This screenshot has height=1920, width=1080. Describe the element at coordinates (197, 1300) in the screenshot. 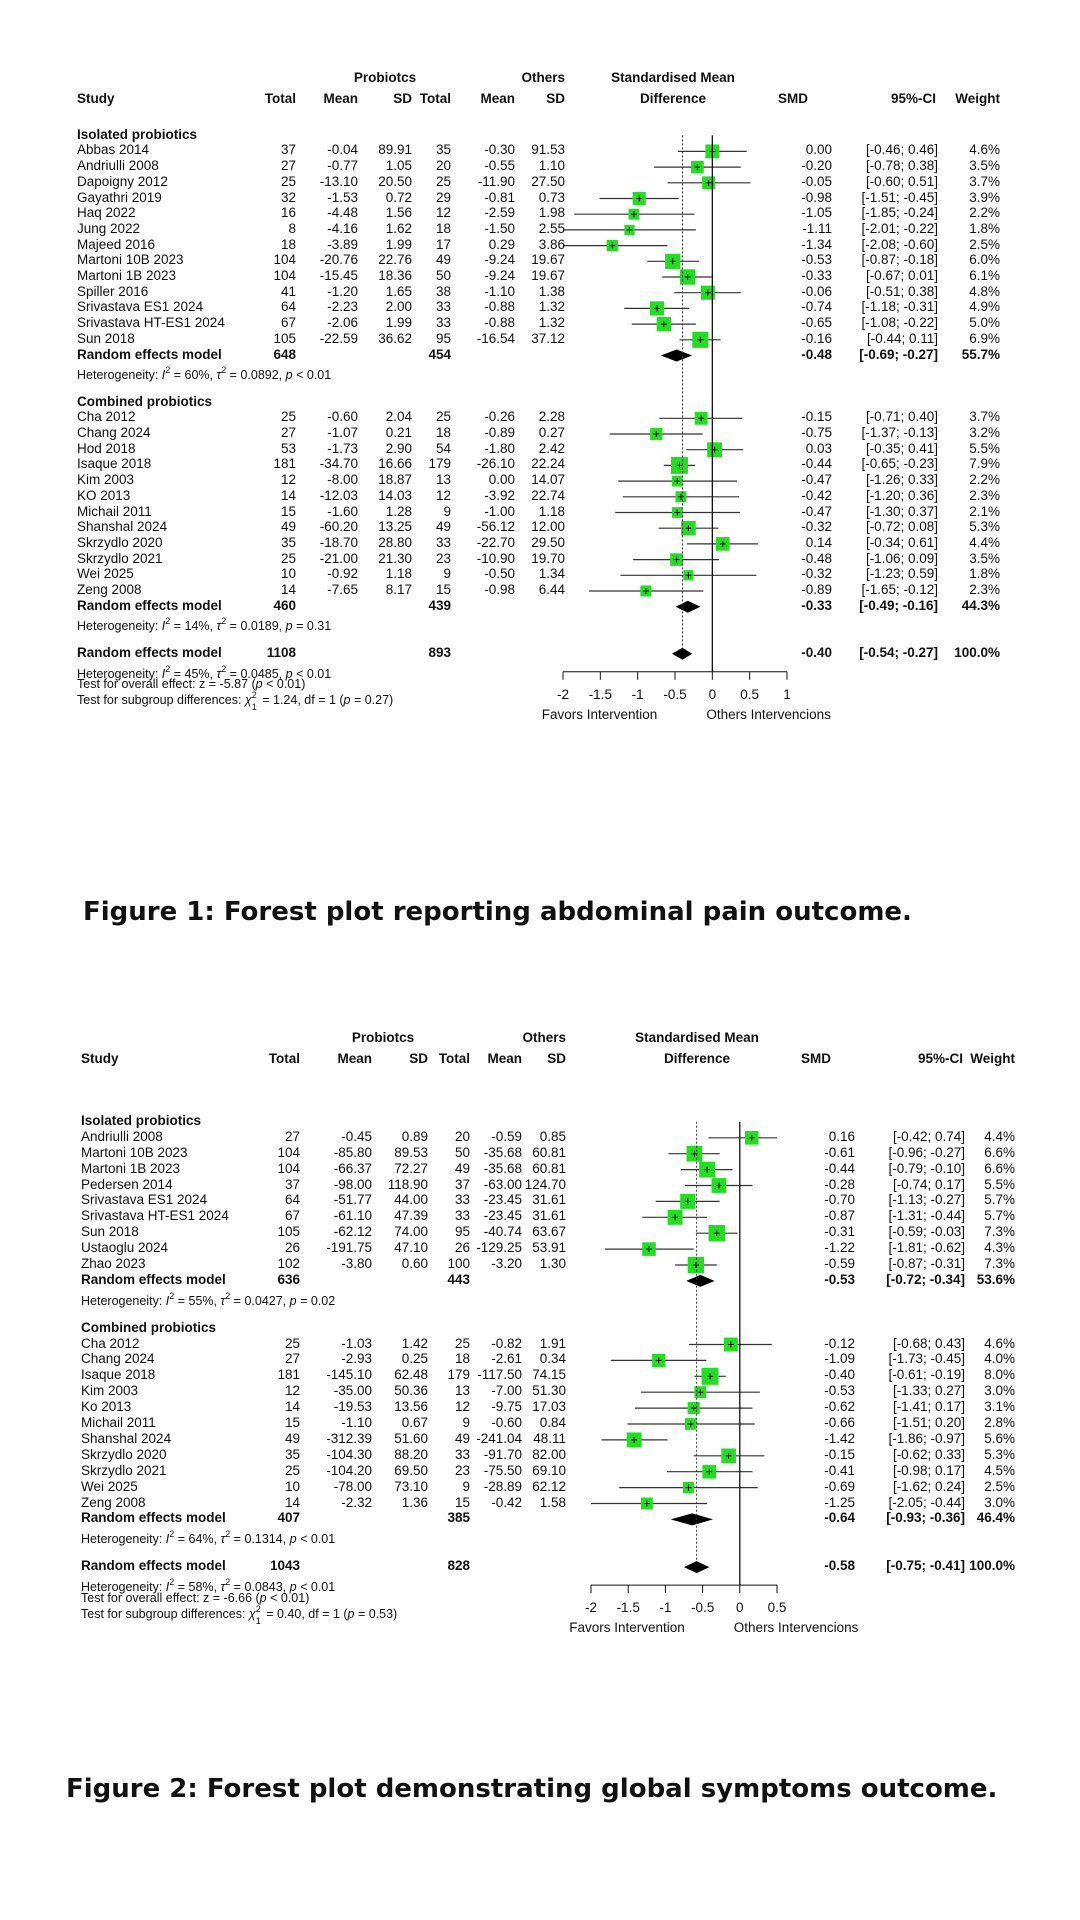

I see `stat-text: = 55%,` at that location.